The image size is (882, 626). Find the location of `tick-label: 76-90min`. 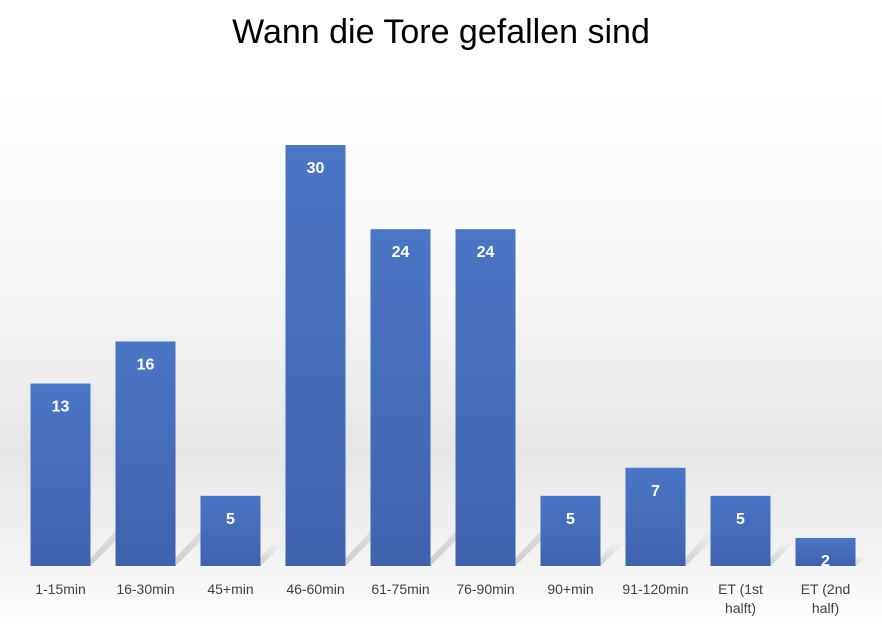

tick-label: 76-90min is located at coordinates (485, 589).